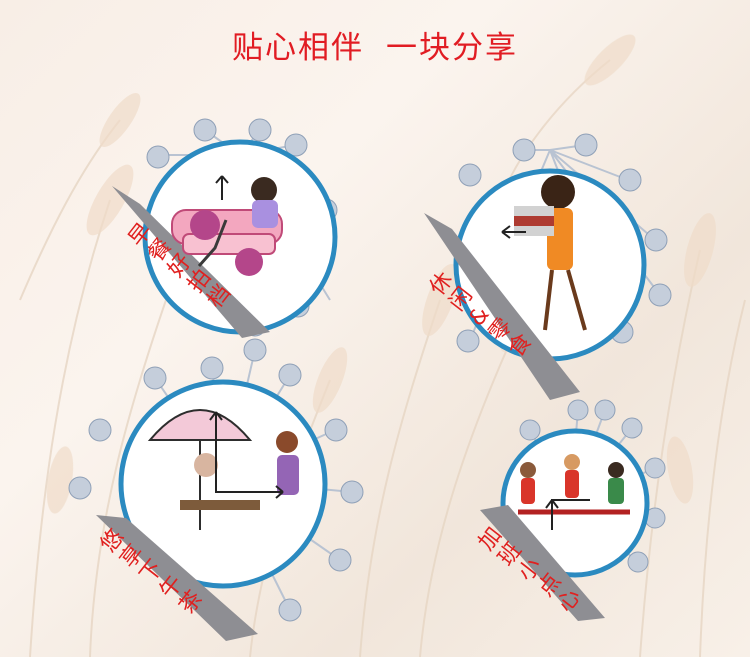  Describe the element at coordinates (375, 44) in the screenshot. I see `page-title: 贴心相伴 一块分享` at that location.